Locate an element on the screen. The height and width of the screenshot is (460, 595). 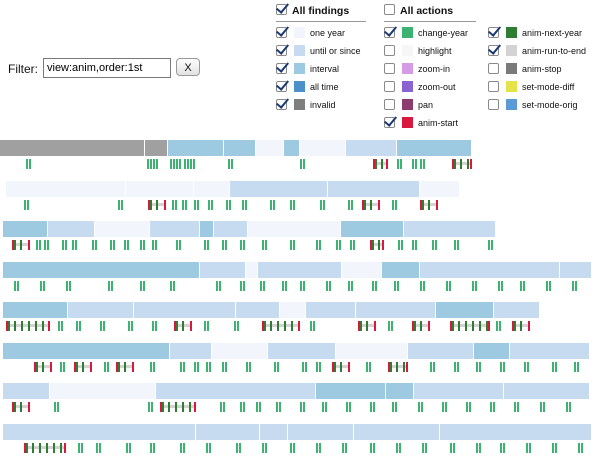
one-year-checkbox is located at coordinates (281, 32).